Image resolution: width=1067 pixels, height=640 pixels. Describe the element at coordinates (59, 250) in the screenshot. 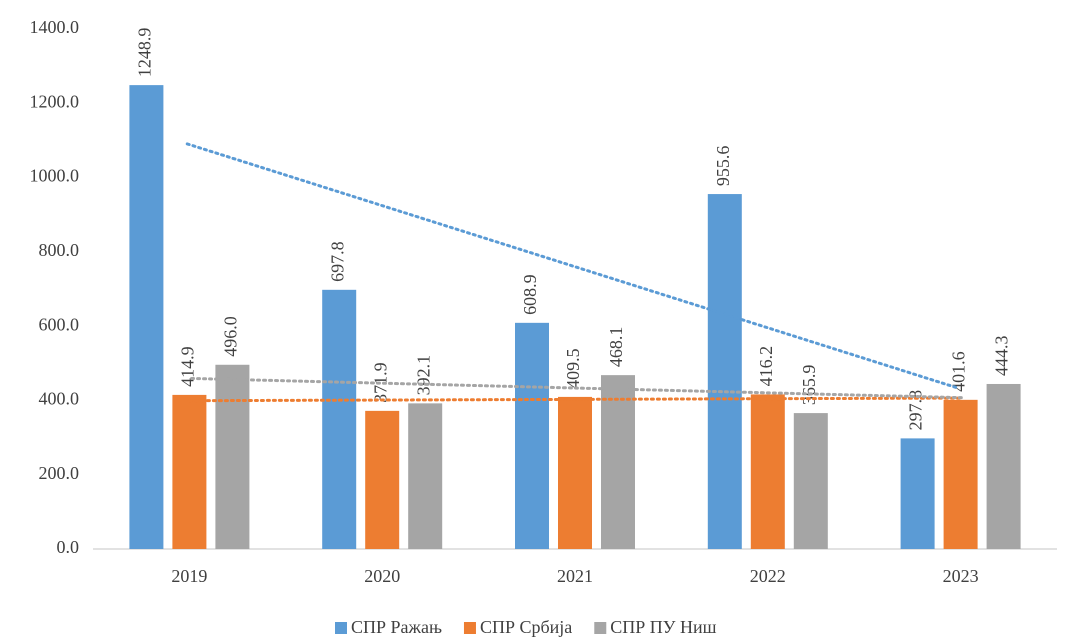

I see `y-tick-label: 800.0` at that location.